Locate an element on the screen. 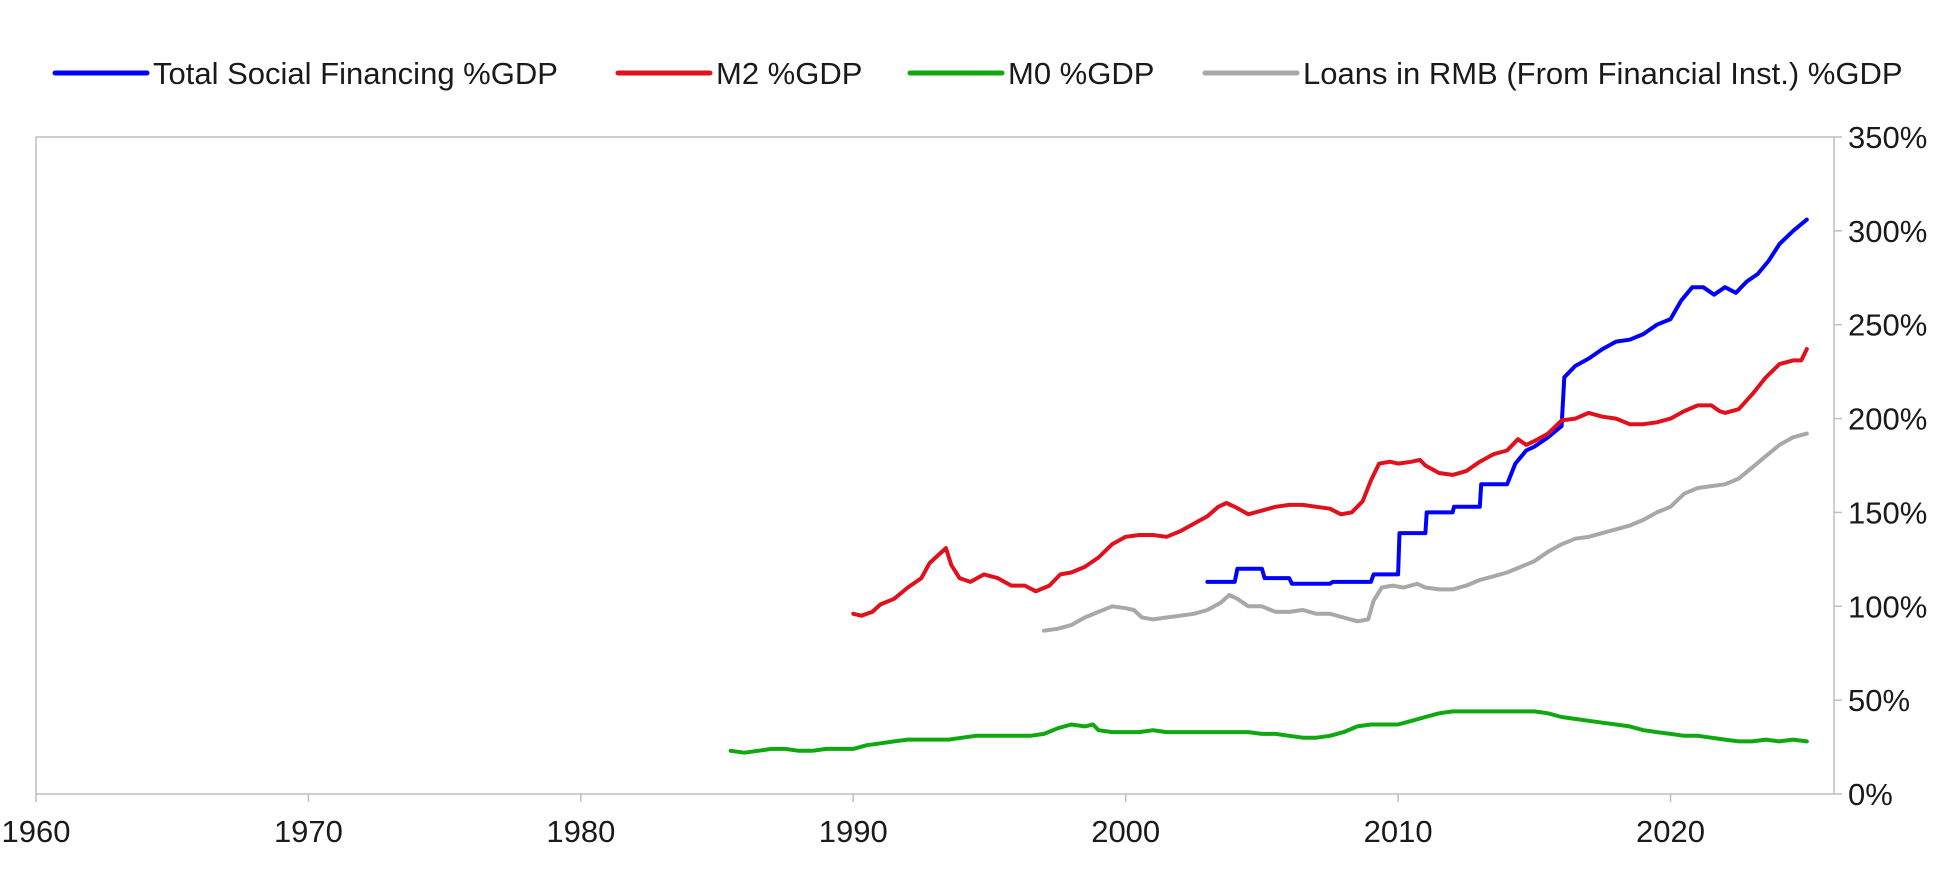  x-tick-label: 2020 is located at coordinates (1670, 831).